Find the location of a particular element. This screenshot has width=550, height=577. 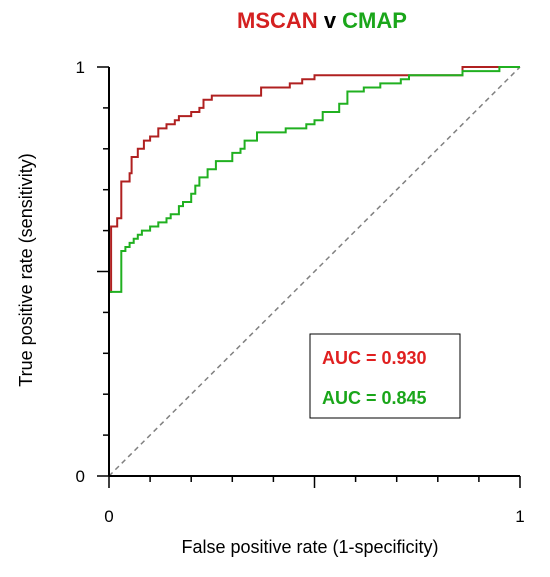

y-tick-label: 1 is located at coordinates (80, 67).